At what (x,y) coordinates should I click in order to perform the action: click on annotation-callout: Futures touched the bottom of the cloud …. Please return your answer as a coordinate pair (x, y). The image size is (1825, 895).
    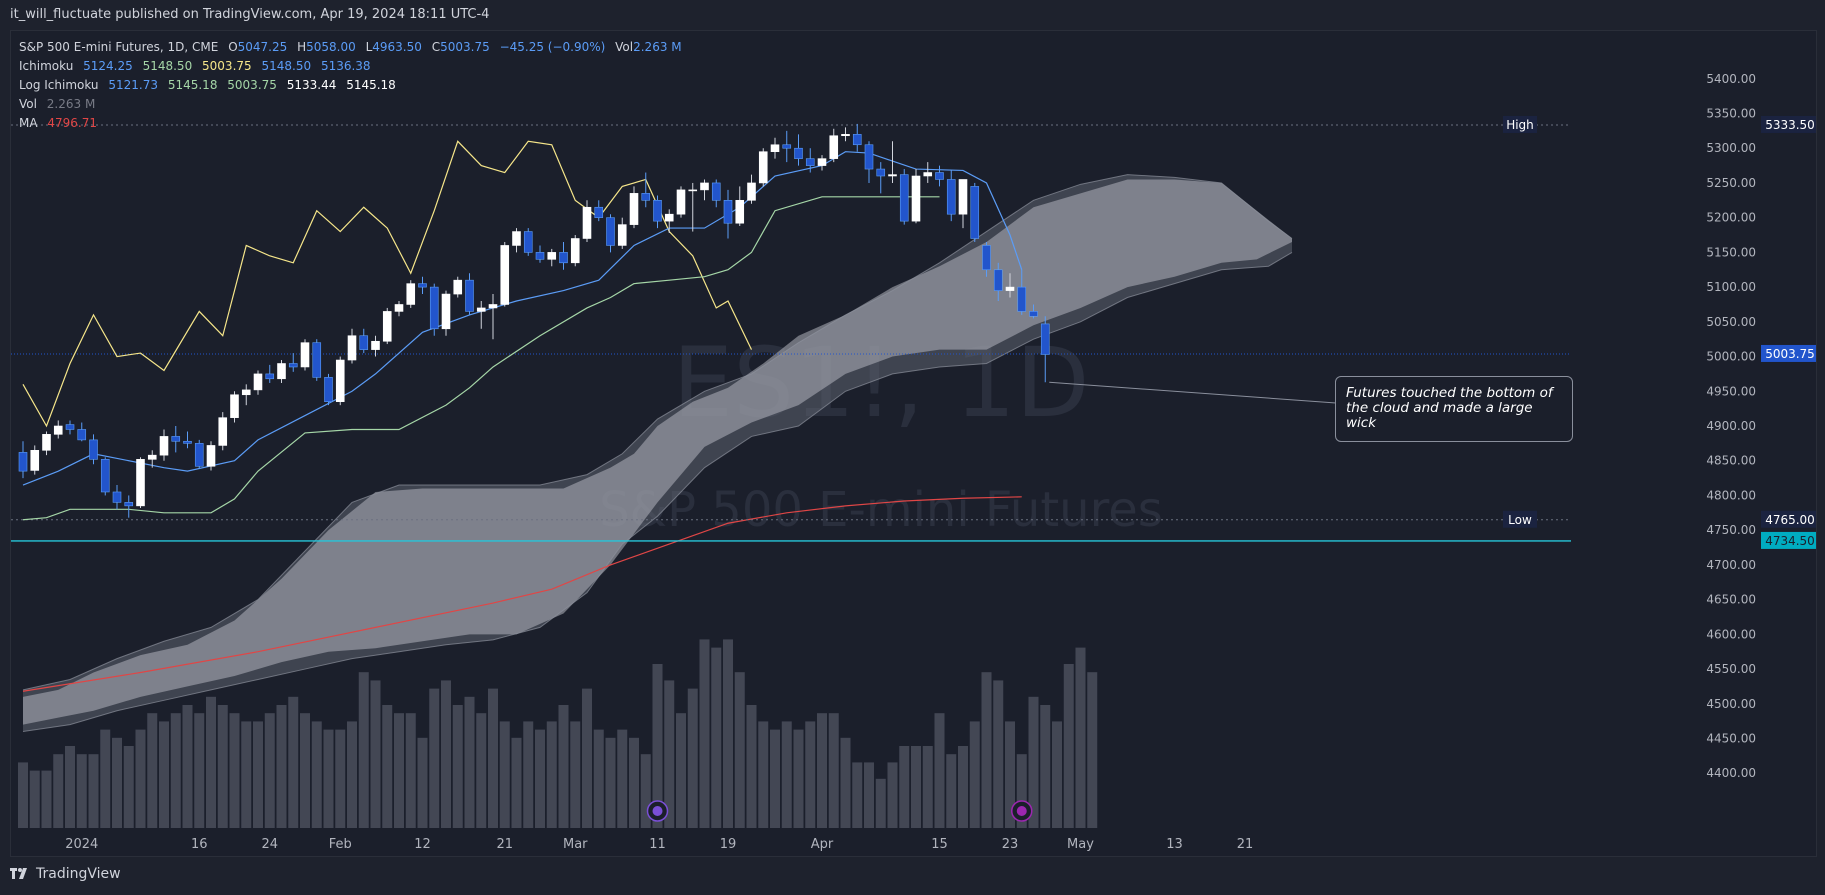
    Looking at the image, I should click on (1454, 409).